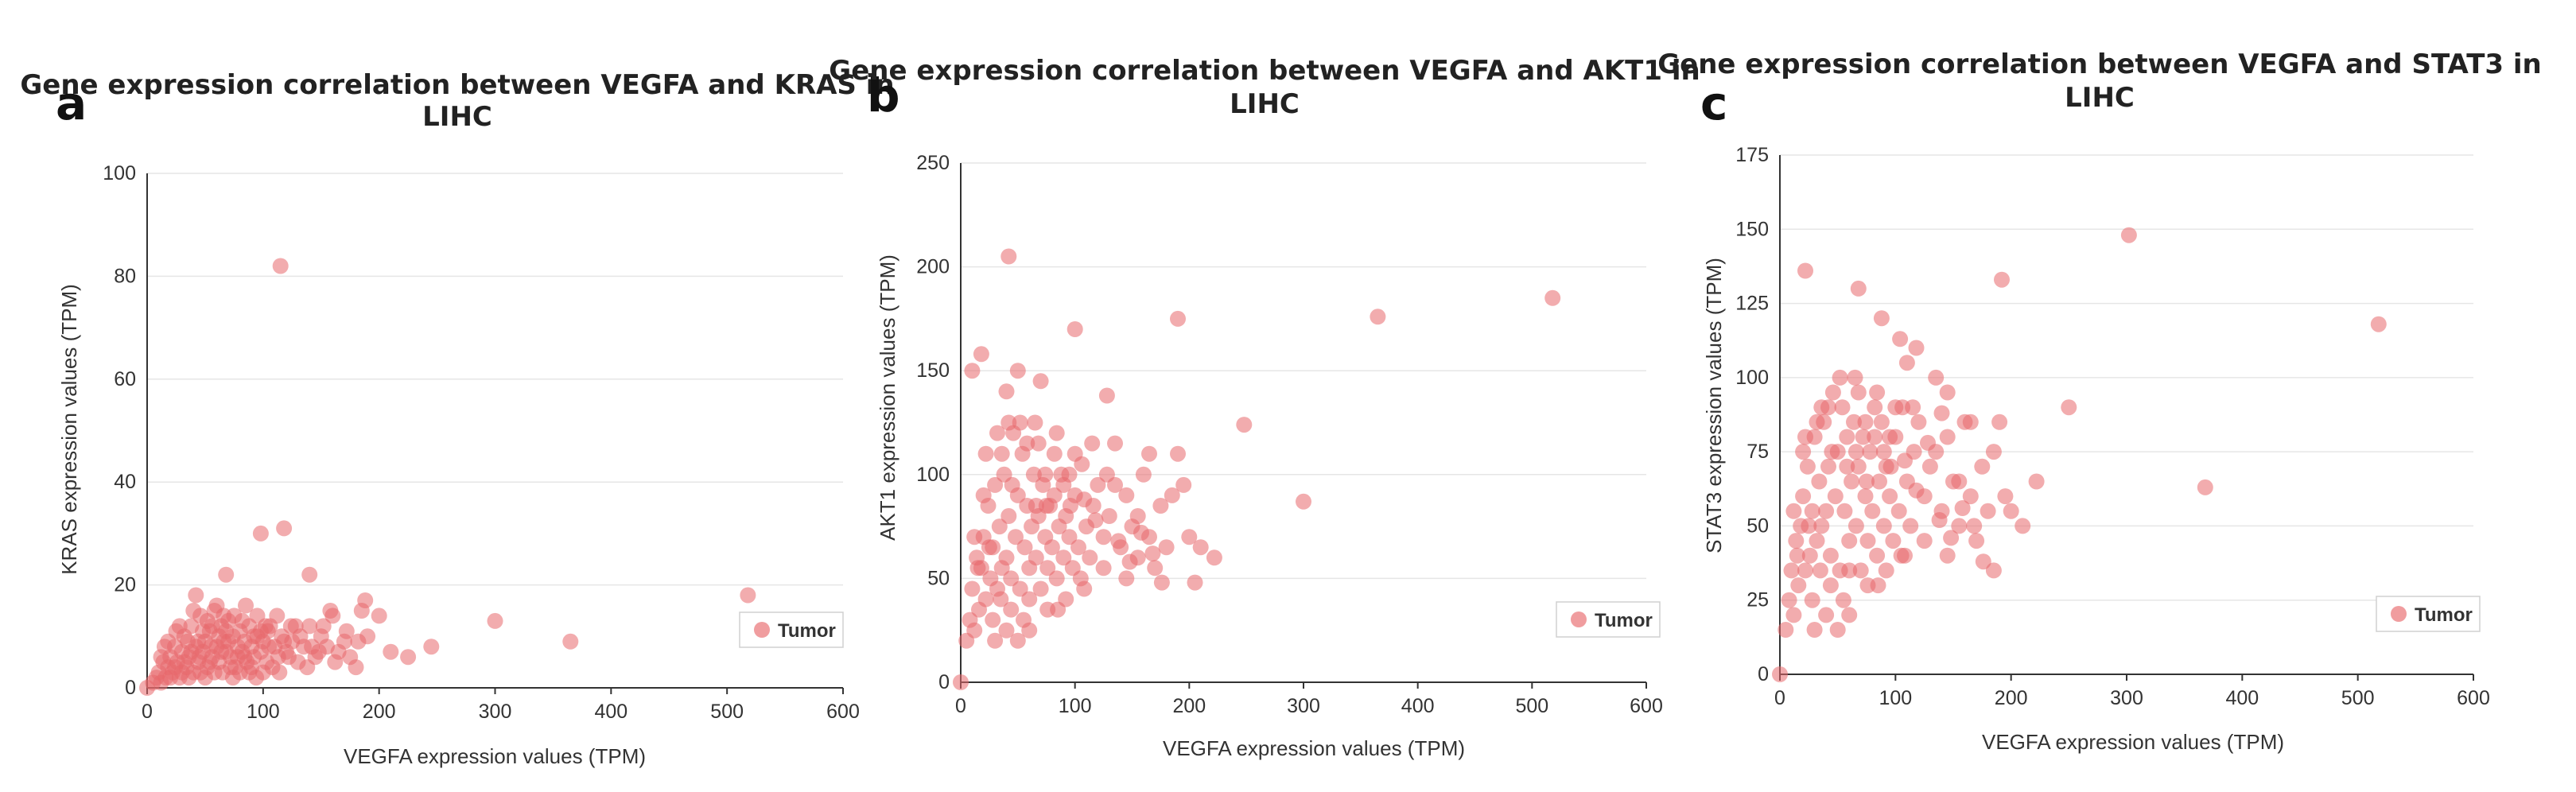 This screenshot has width=2576, height=792. What do you see at coordinates (1303, 706) in the screenshot?
I see `panel-b-xtick-label: 300` at bounding box center [1303, 706].